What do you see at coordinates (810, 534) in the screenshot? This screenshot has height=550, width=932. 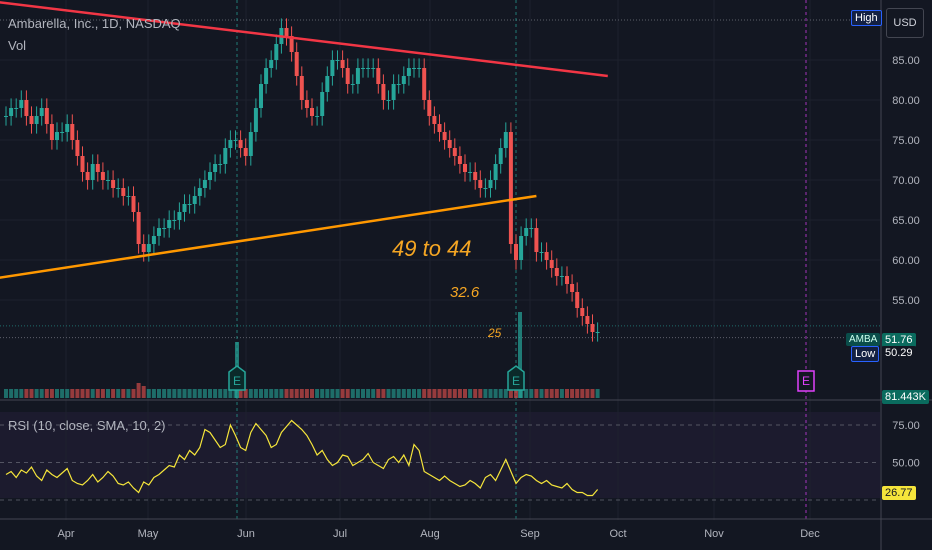 I see `x-tick-label: Dec` at bounding box center [810, 534].